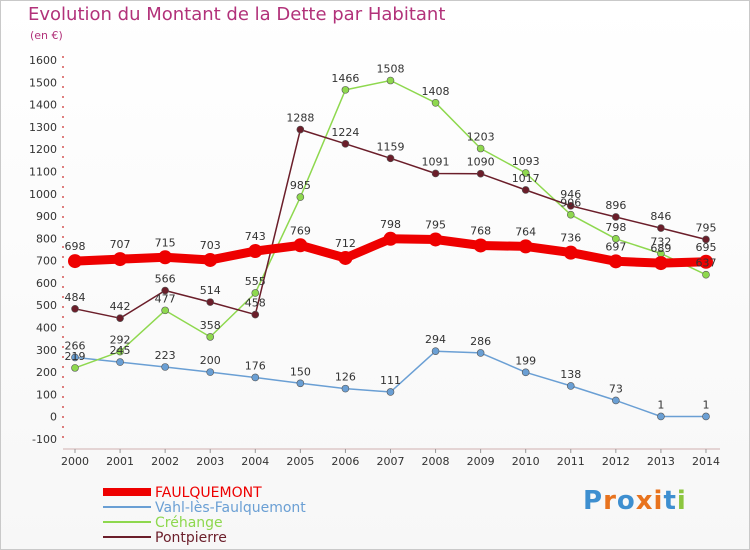  Describe the element at coordinates (255, 303) in the screenshot. I see `data-label: 458` at that location.